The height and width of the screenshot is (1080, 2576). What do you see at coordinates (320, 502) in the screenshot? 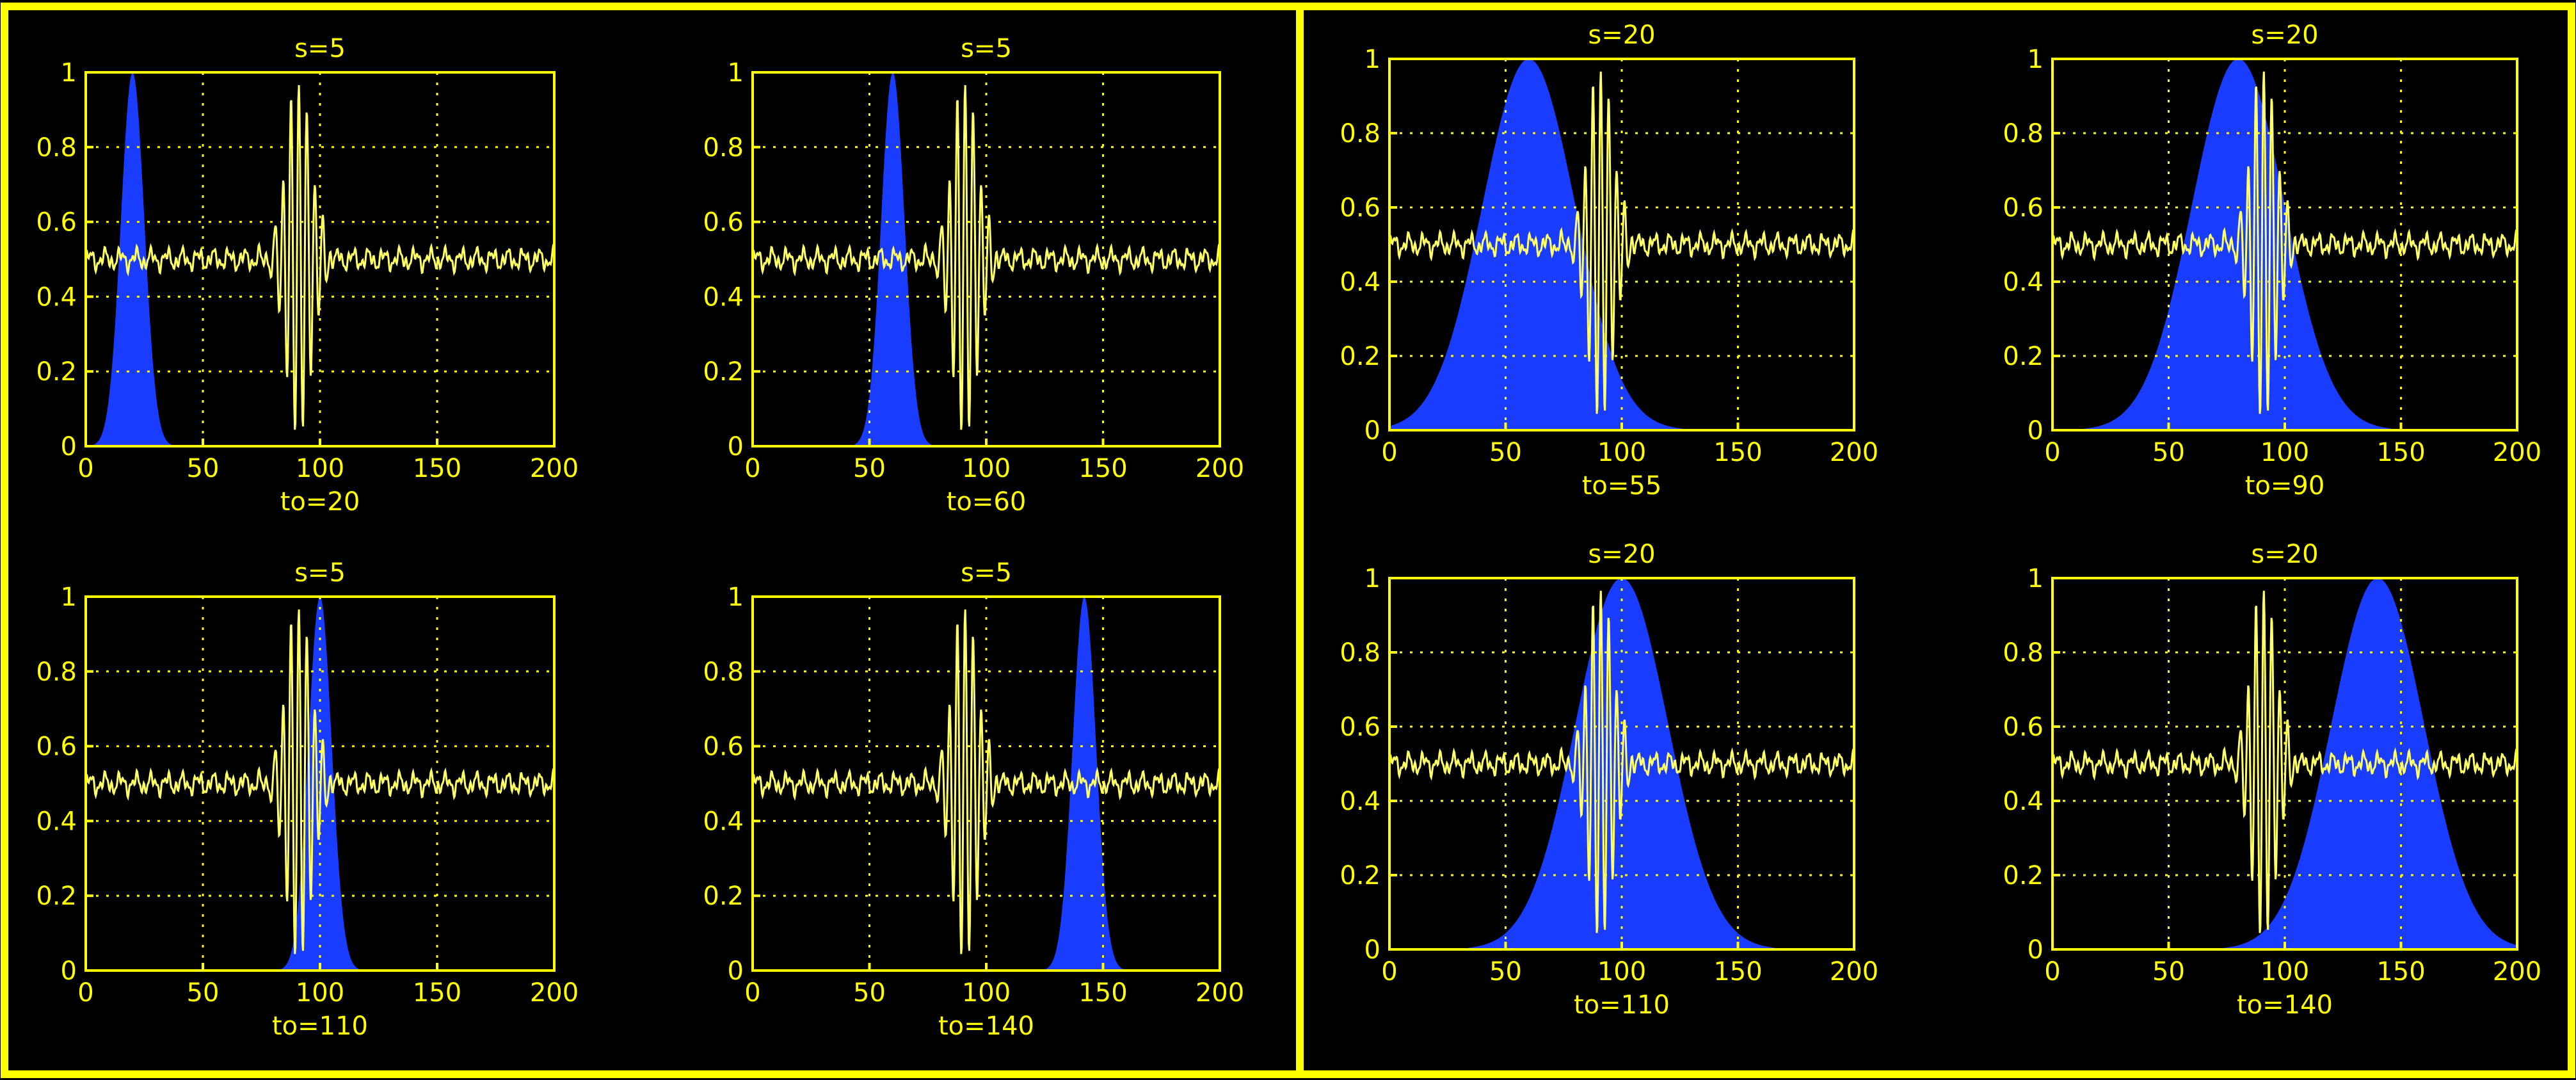
I see `panel-xlabel: to=20` at bounding box center [320, 502].